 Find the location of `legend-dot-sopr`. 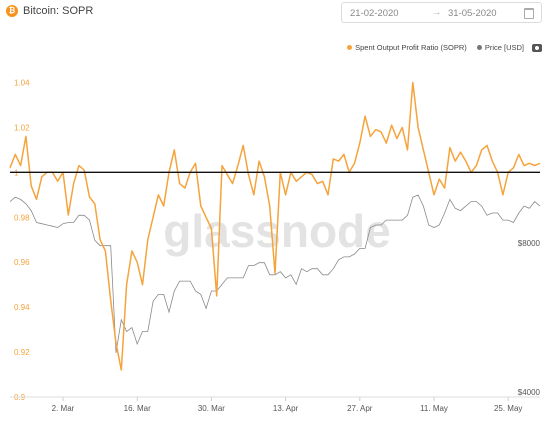

legend-dot-sopr is located at coordinates (350, 47).